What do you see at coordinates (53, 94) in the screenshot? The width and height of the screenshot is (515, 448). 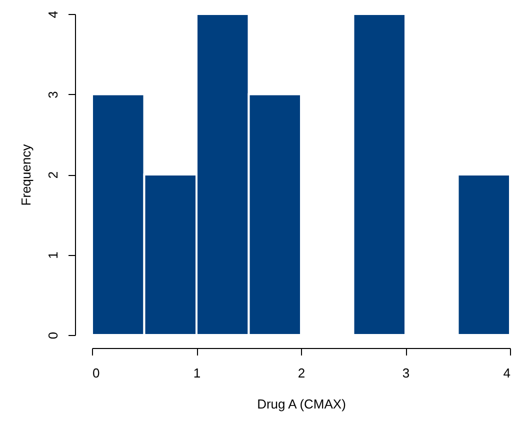 I see `y-tick-label: 3` at bounding box center [53, 94].